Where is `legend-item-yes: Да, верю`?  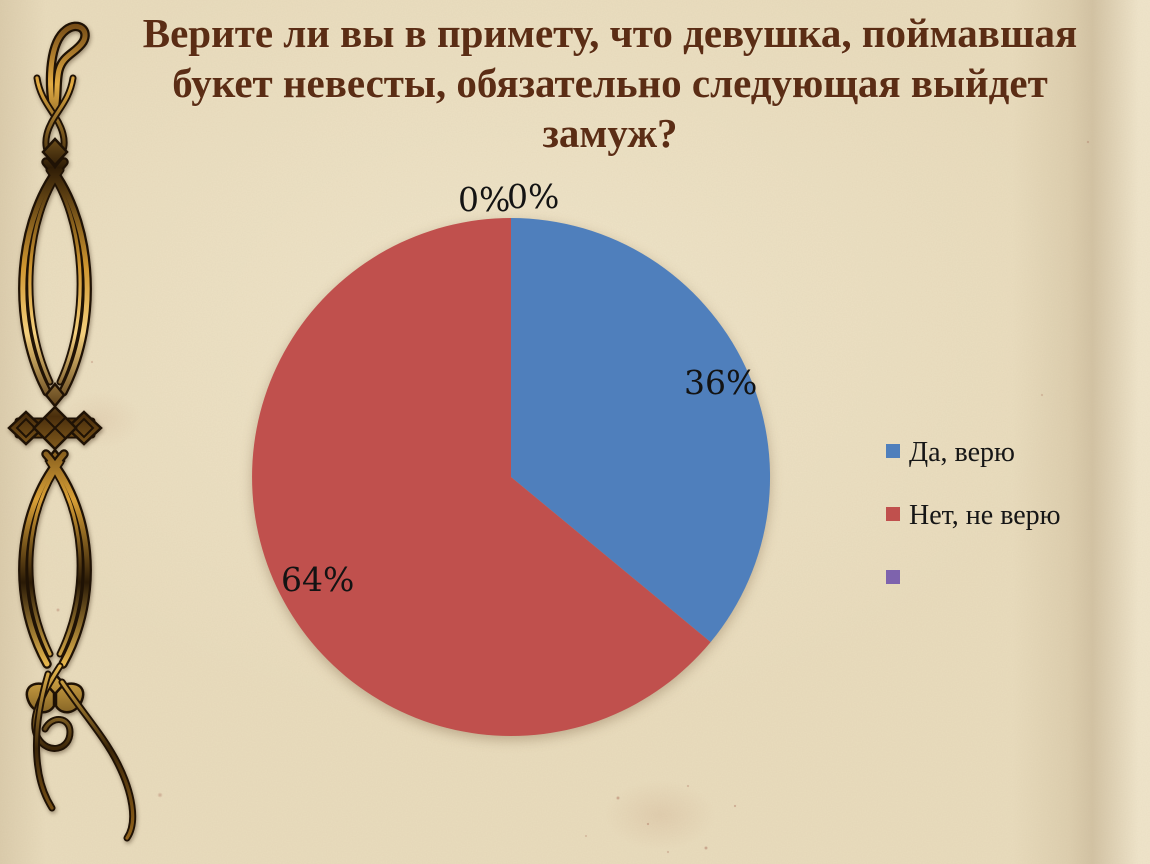 legend-item-yes: Да, верю is located at coordinates (973, 453).